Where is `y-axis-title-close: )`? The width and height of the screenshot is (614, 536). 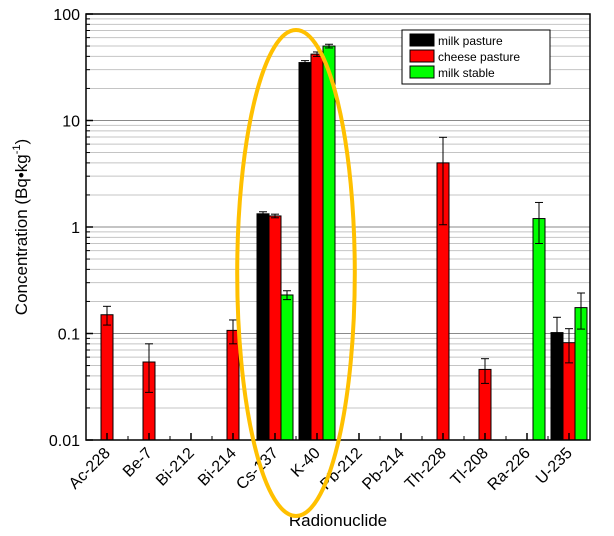 y-axis-title-close: ) is located at coordinates (21, 142).